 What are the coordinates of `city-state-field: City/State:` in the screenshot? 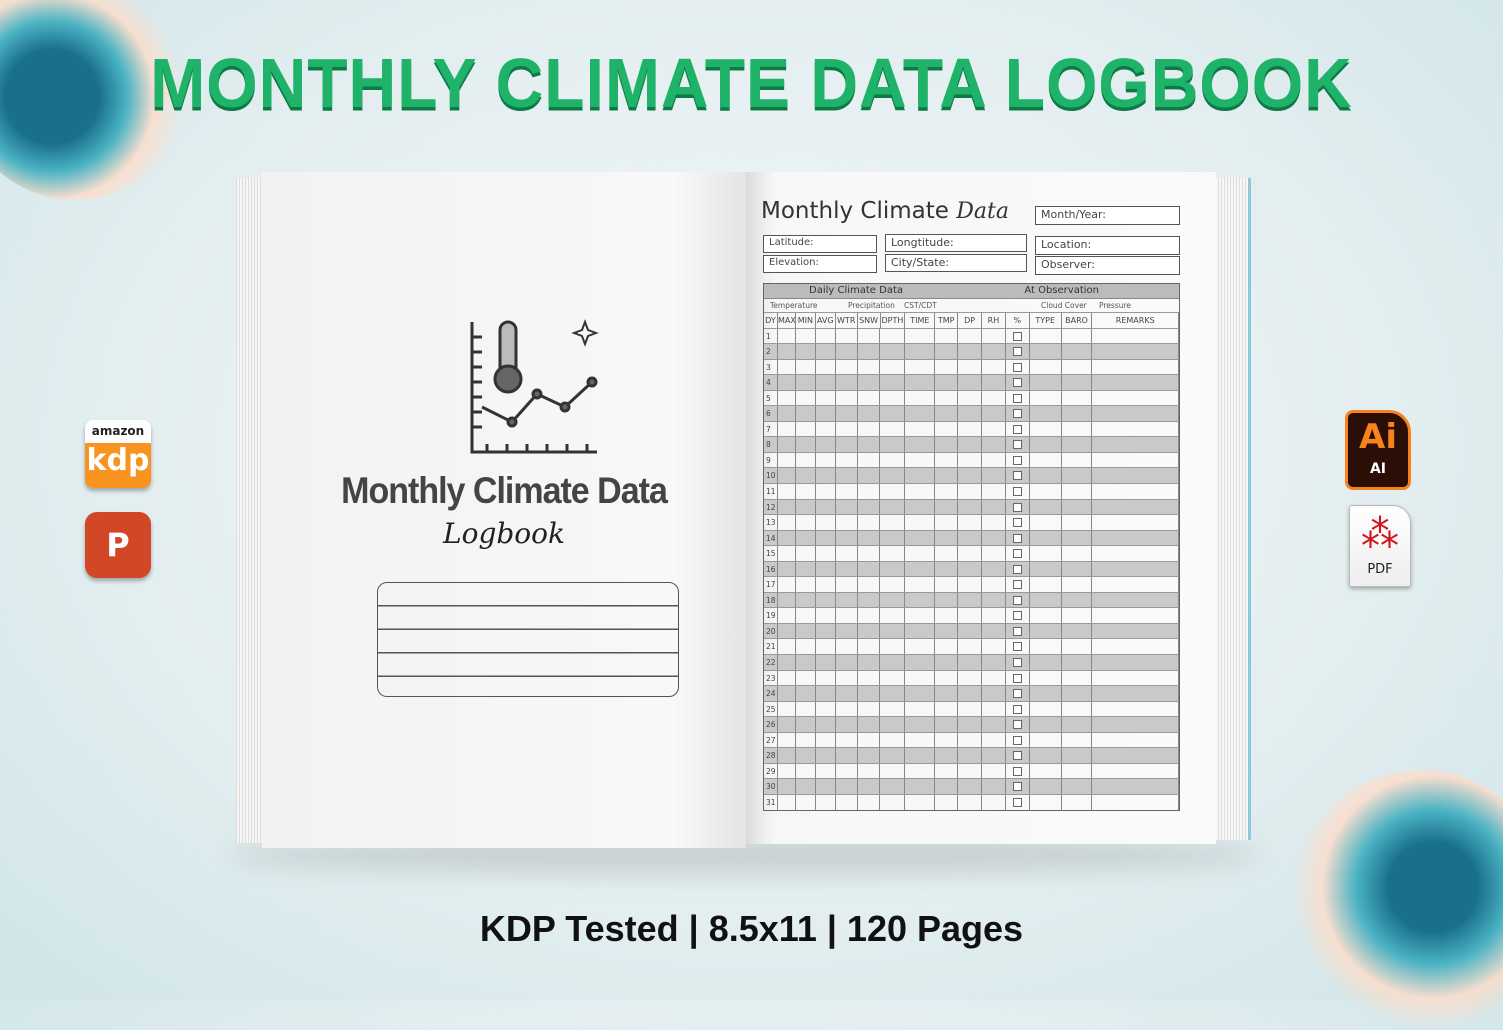 It's located at (956, 263).